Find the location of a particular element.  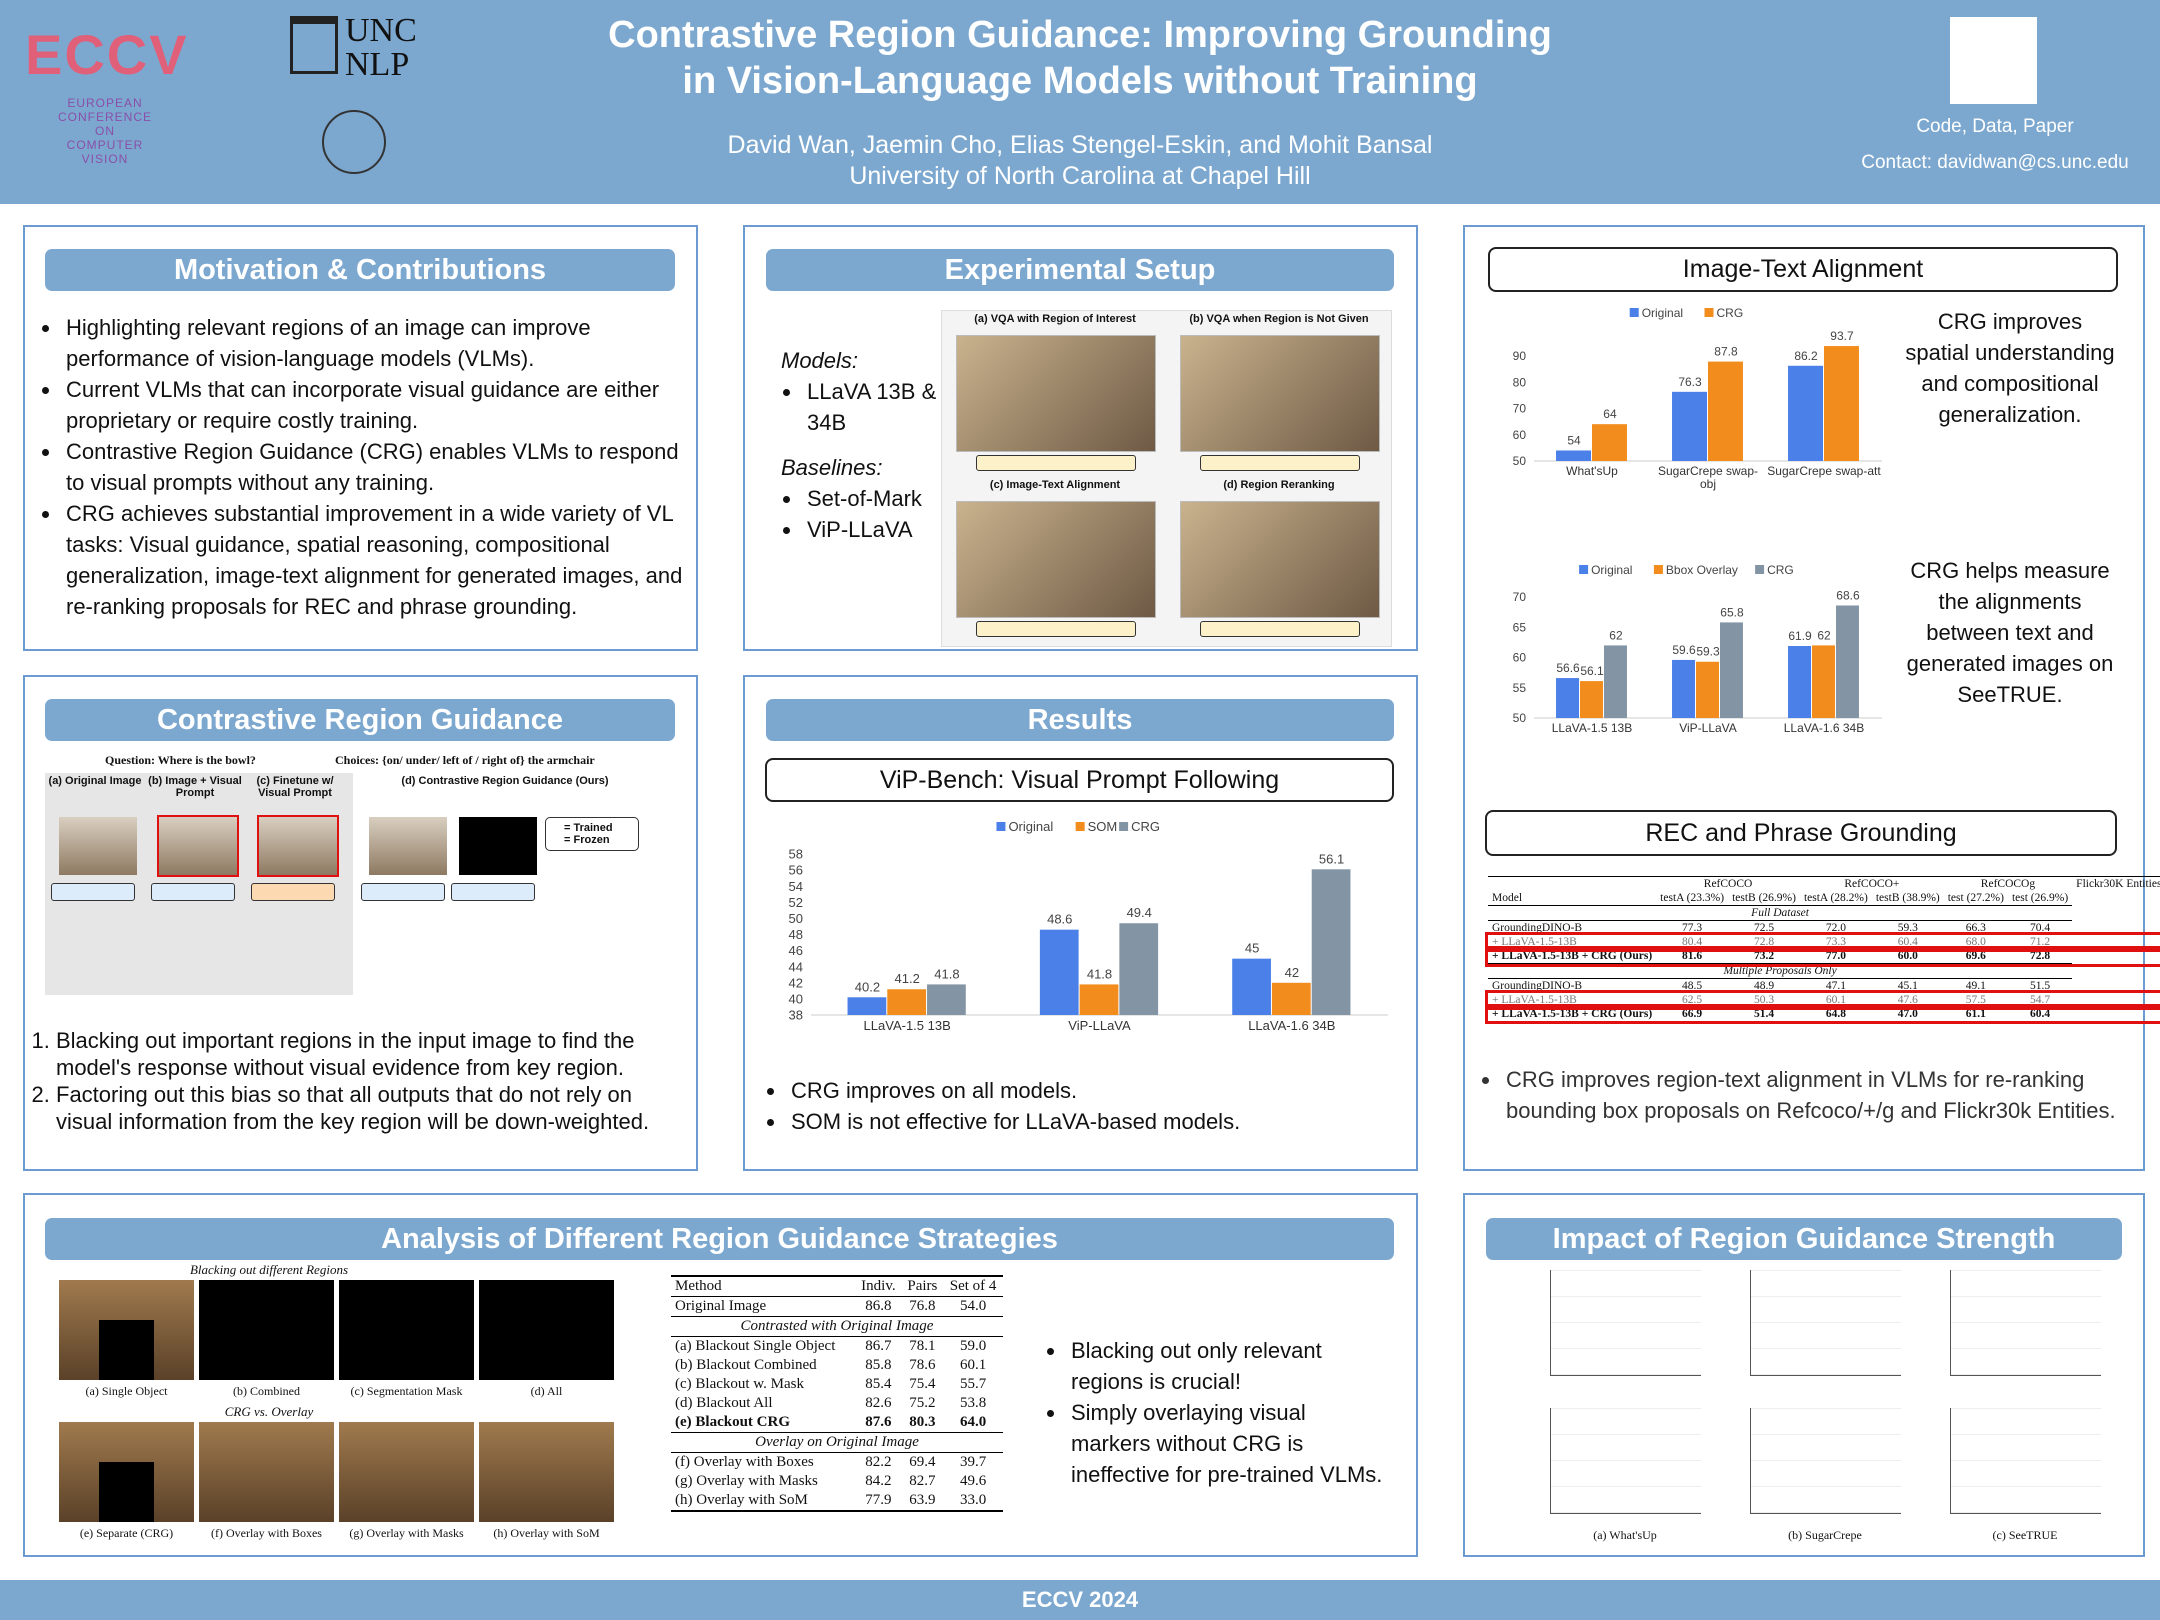

links: Code, Data, Paper is located at coordinates (1995, 126).